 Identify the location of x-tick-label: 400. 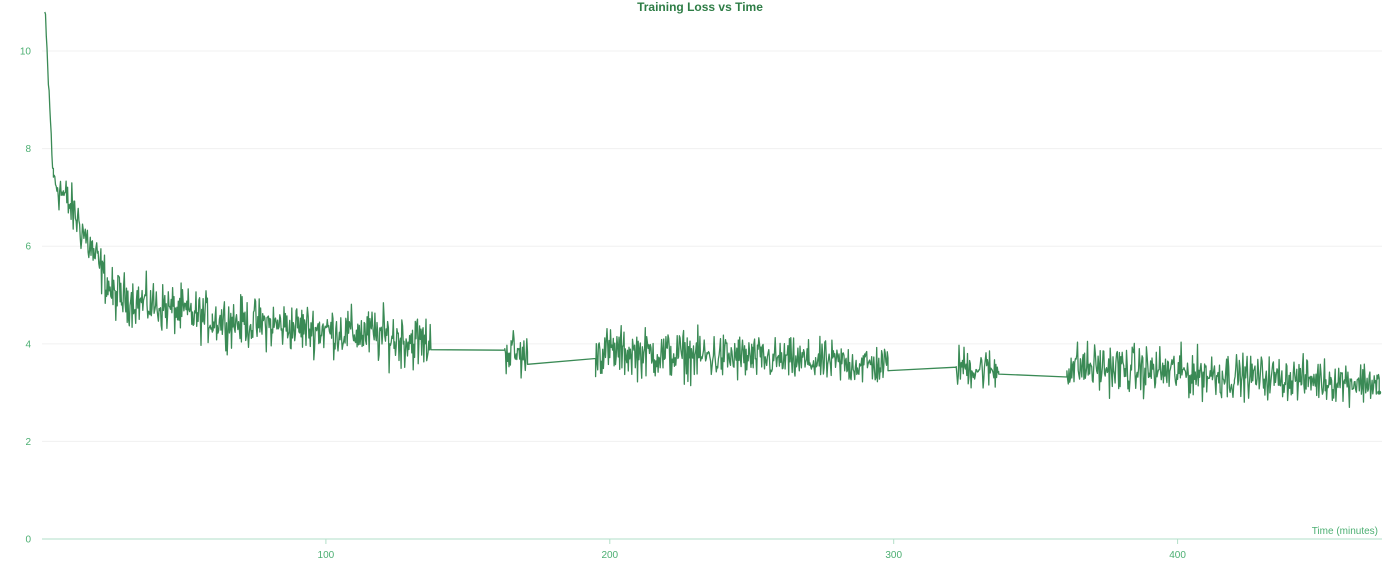
(1177, 555).